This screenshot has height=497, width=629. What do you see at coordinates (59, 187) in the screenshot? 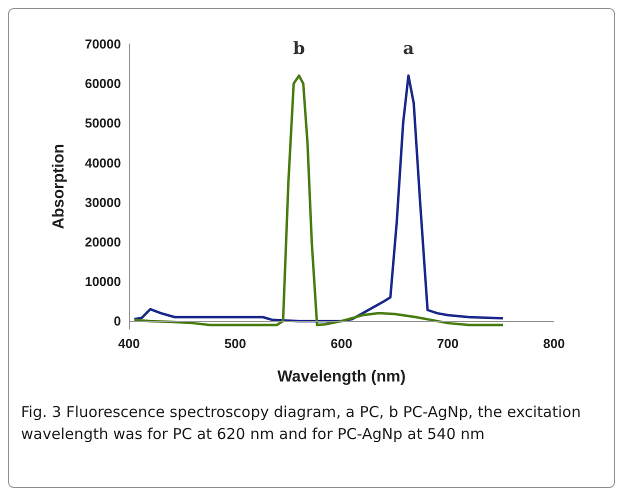
I see `y-axis-title: Absorption` at bounding box center [59, 187].